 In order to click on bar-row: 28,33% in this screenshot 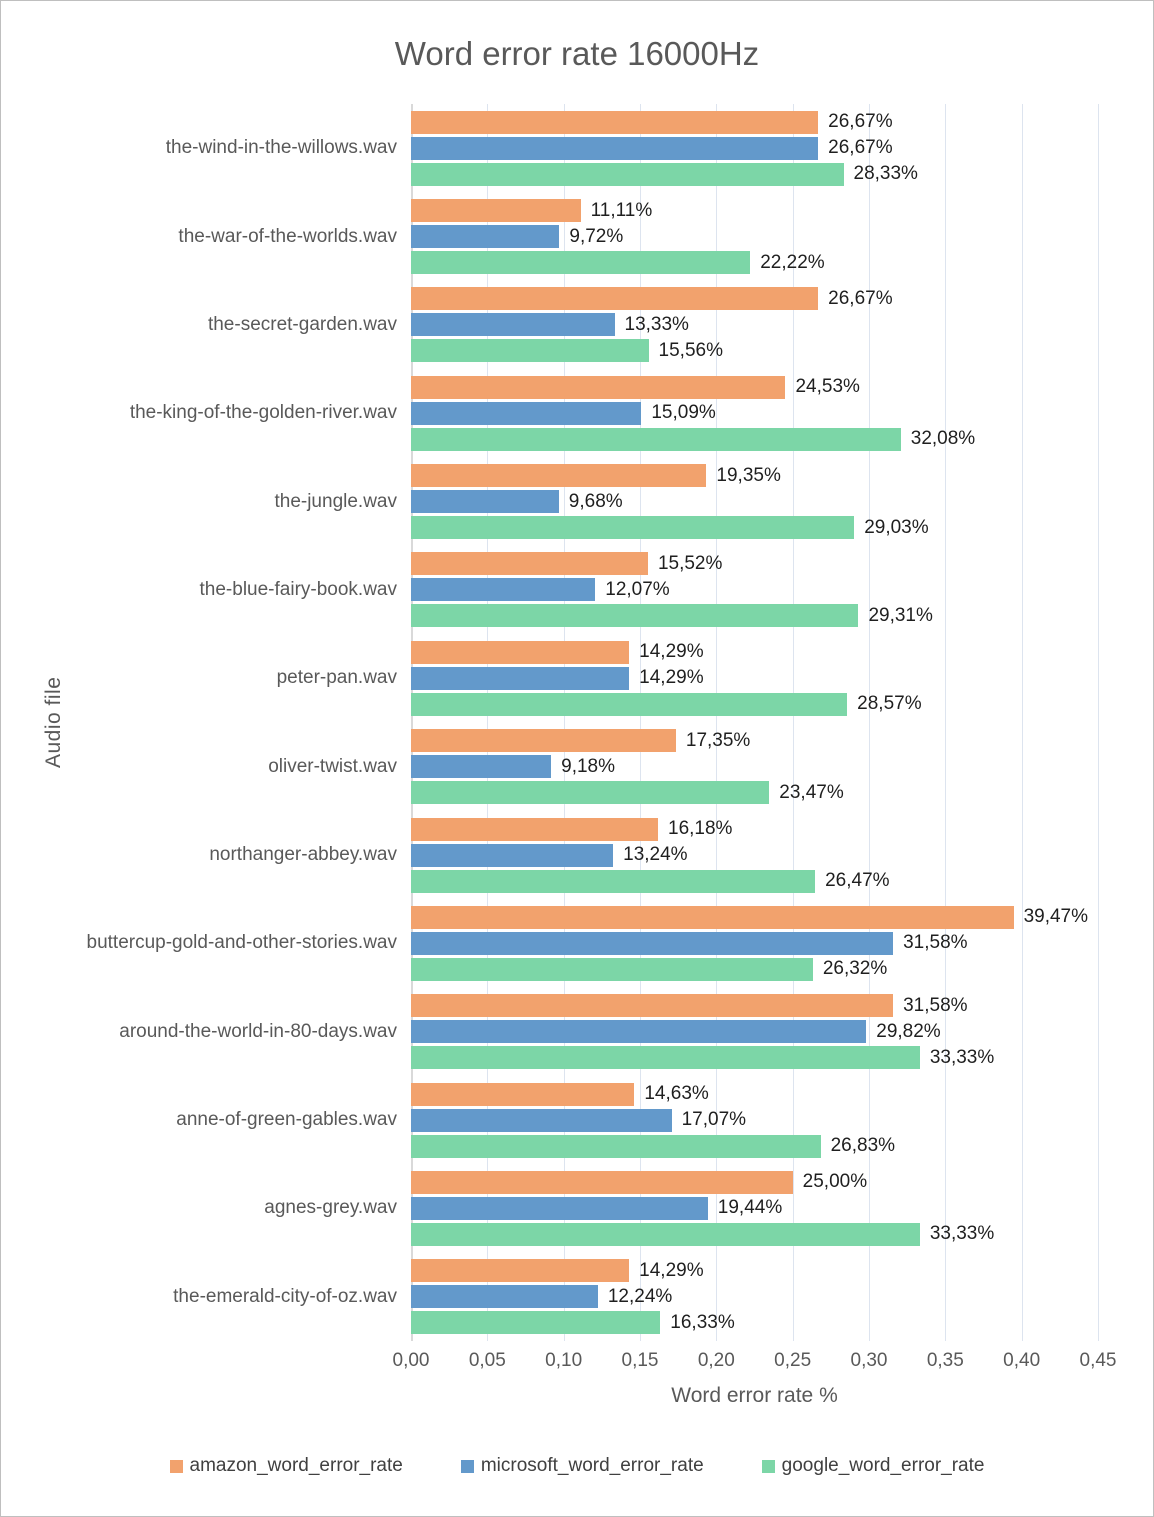, I will do `click(754, 174)`.